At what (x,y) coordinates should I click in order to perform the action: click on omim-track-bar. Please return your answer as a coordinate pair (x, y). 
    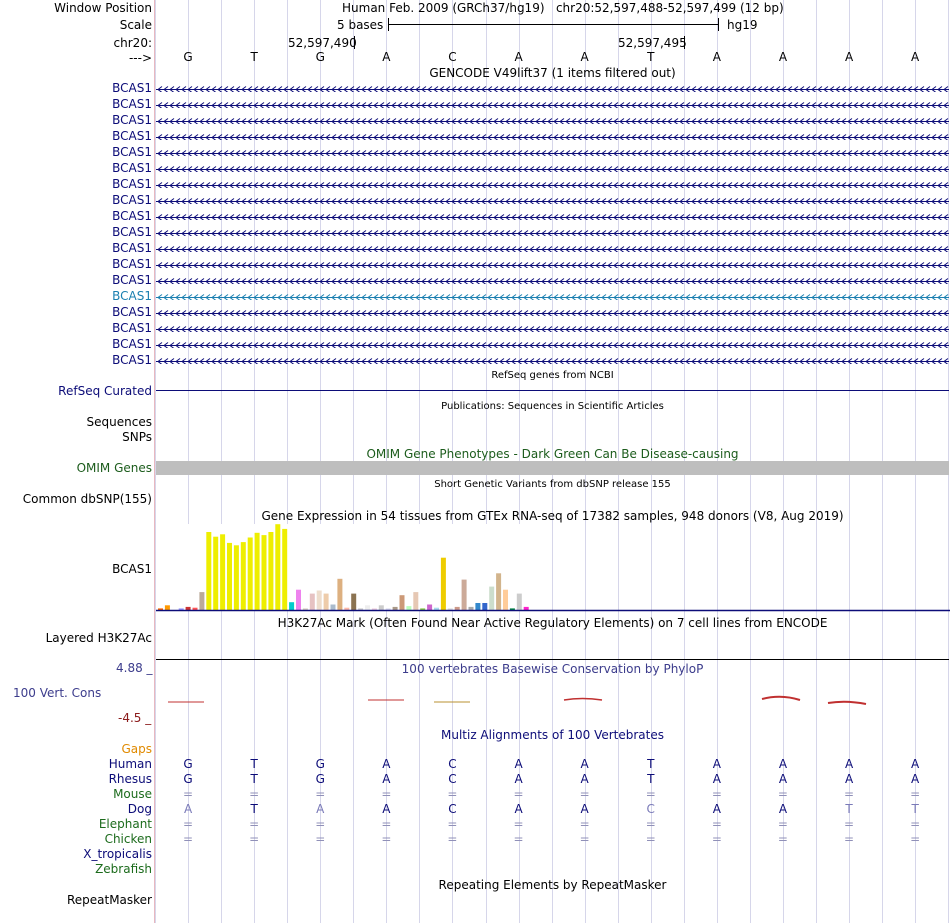
    Looking at the image, I should click on (552, 468).